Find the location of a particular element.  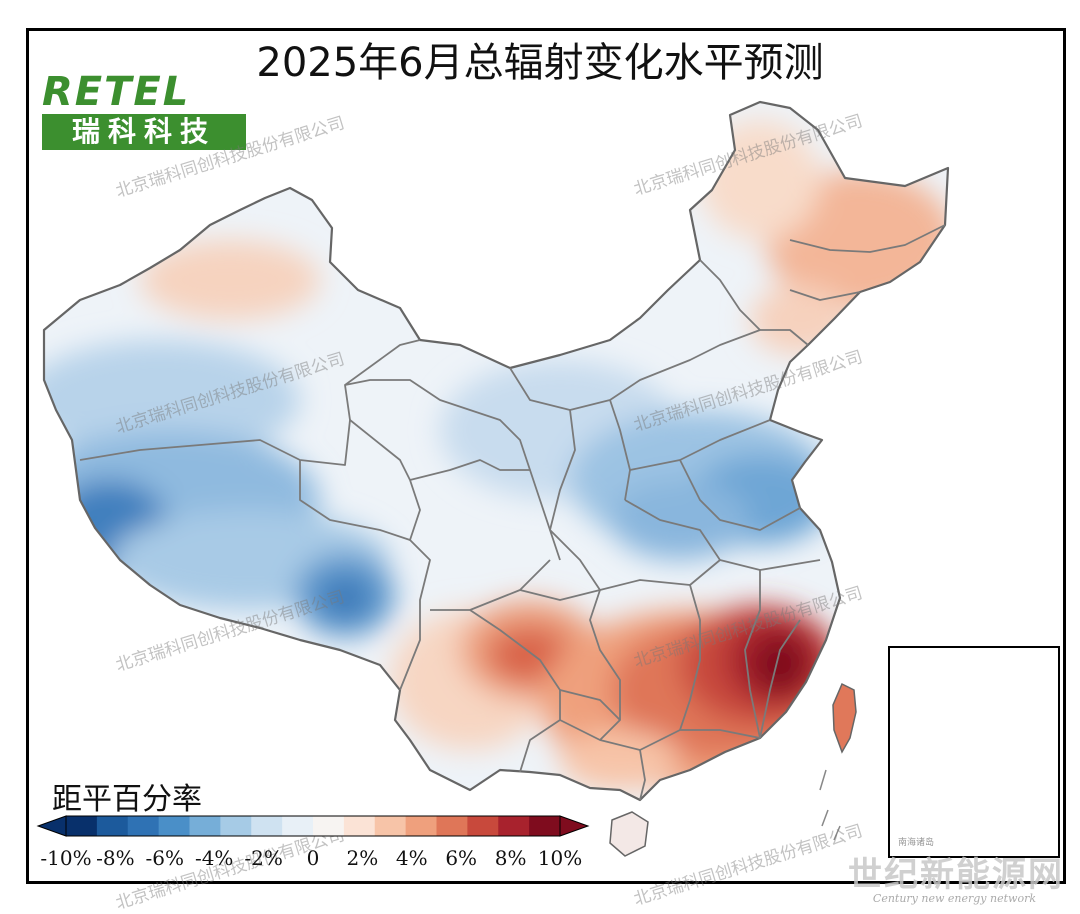

legend-tick-label: -6% is located at coordinates (165, 858).